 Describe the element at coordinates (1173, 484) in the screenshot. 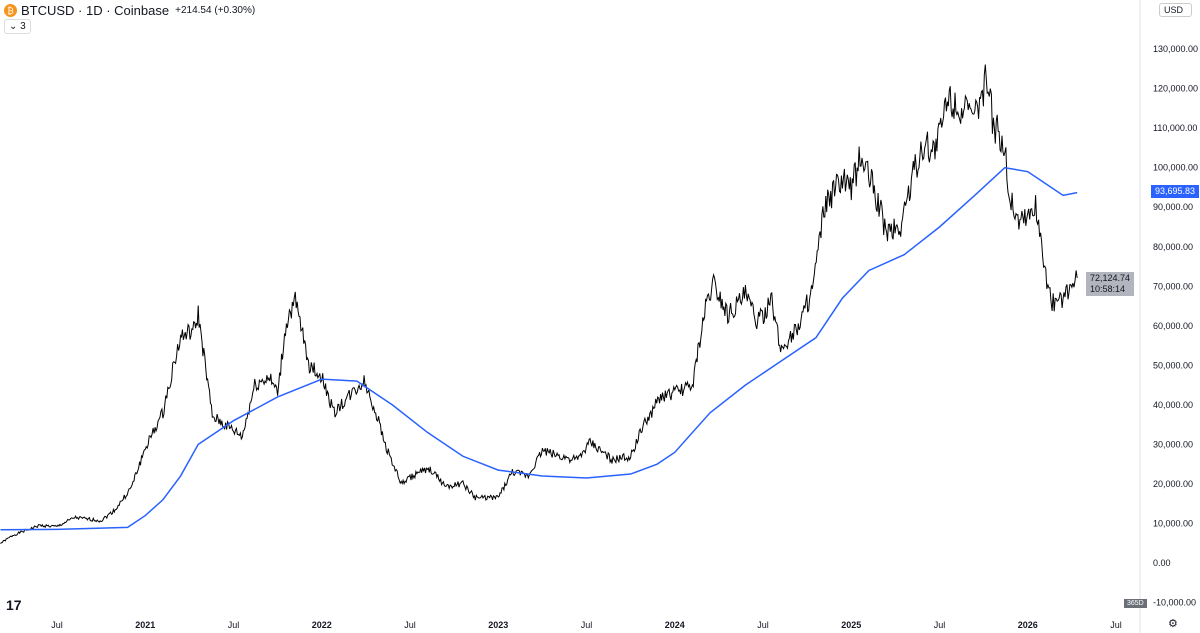

I see `y-tick-label: 20,000.00` at that location.